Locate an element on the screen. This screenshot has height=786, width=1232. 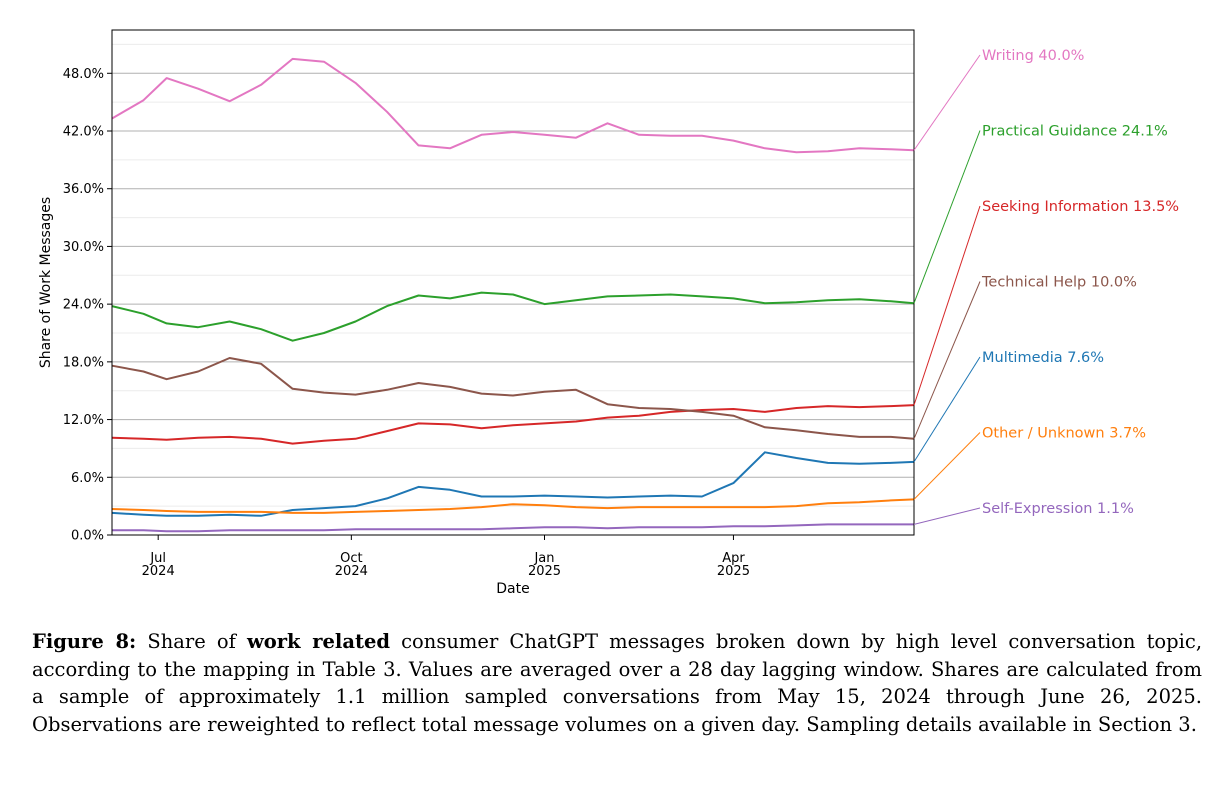
caption-bold-text: work related is located at coordinates (318, 641).